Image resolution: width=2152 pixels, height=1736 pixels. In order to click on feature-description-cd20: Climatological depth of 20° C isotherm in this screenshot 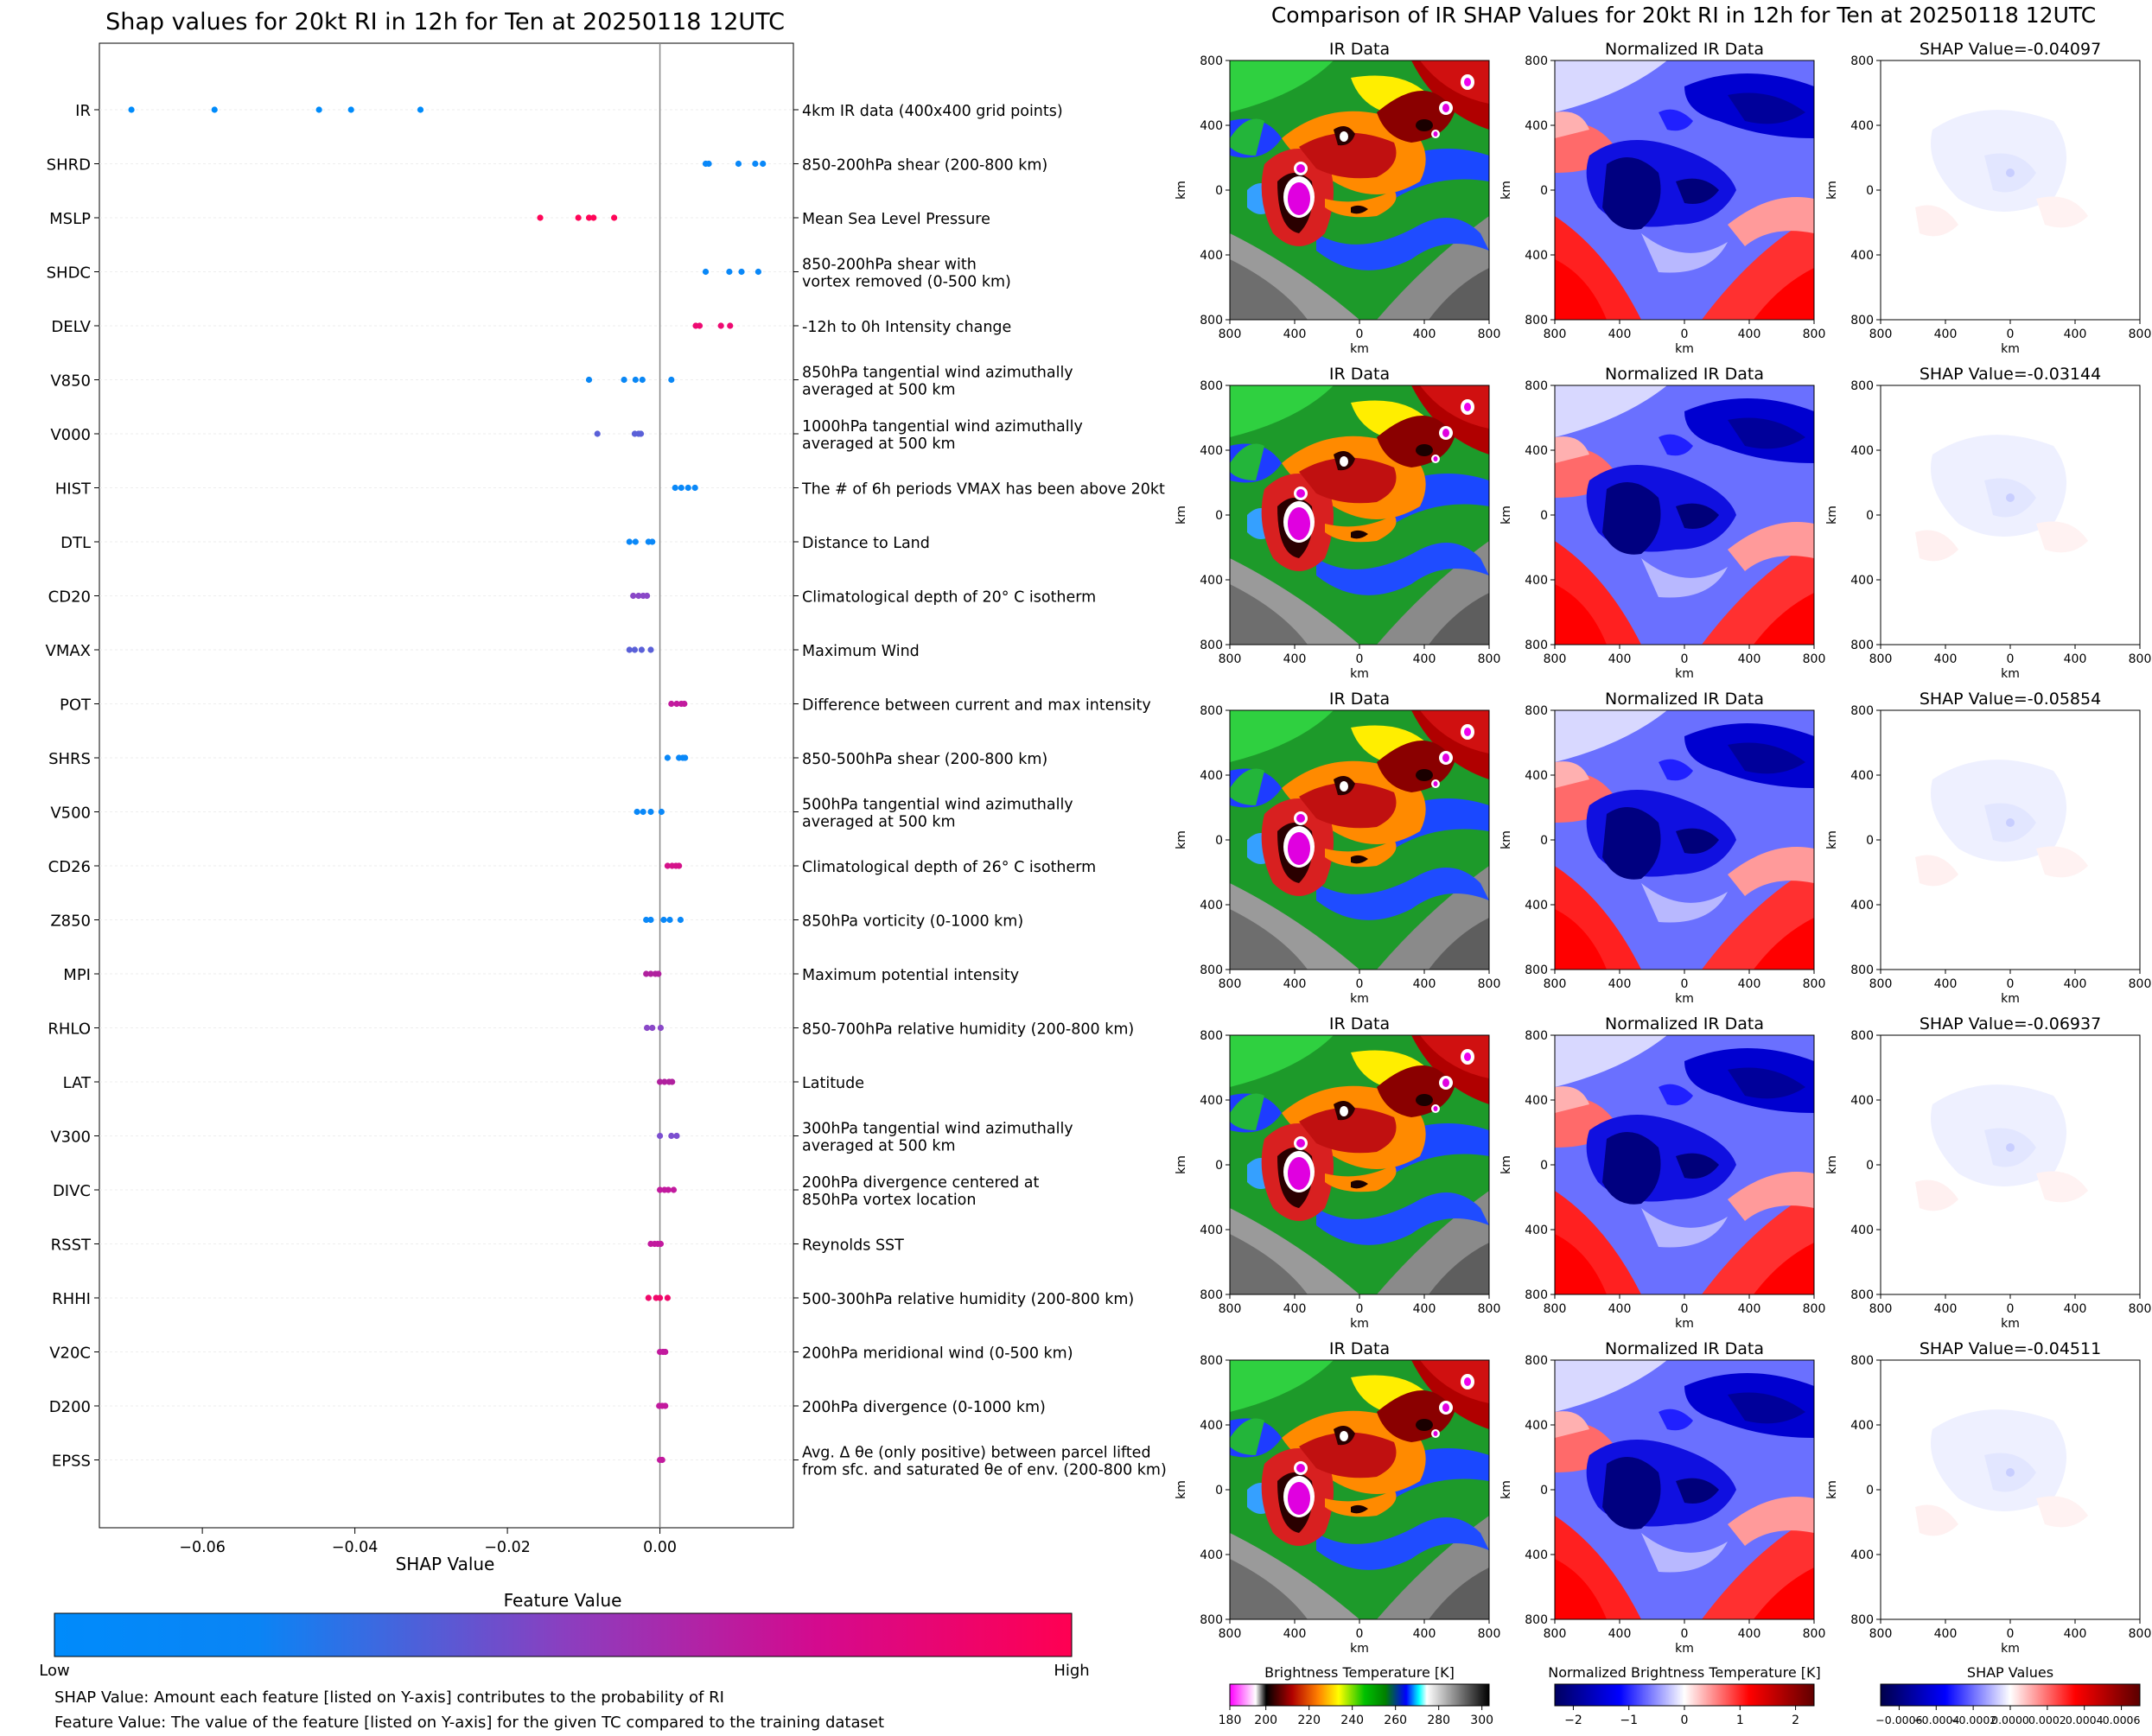, I will do `click(949, 598)`.